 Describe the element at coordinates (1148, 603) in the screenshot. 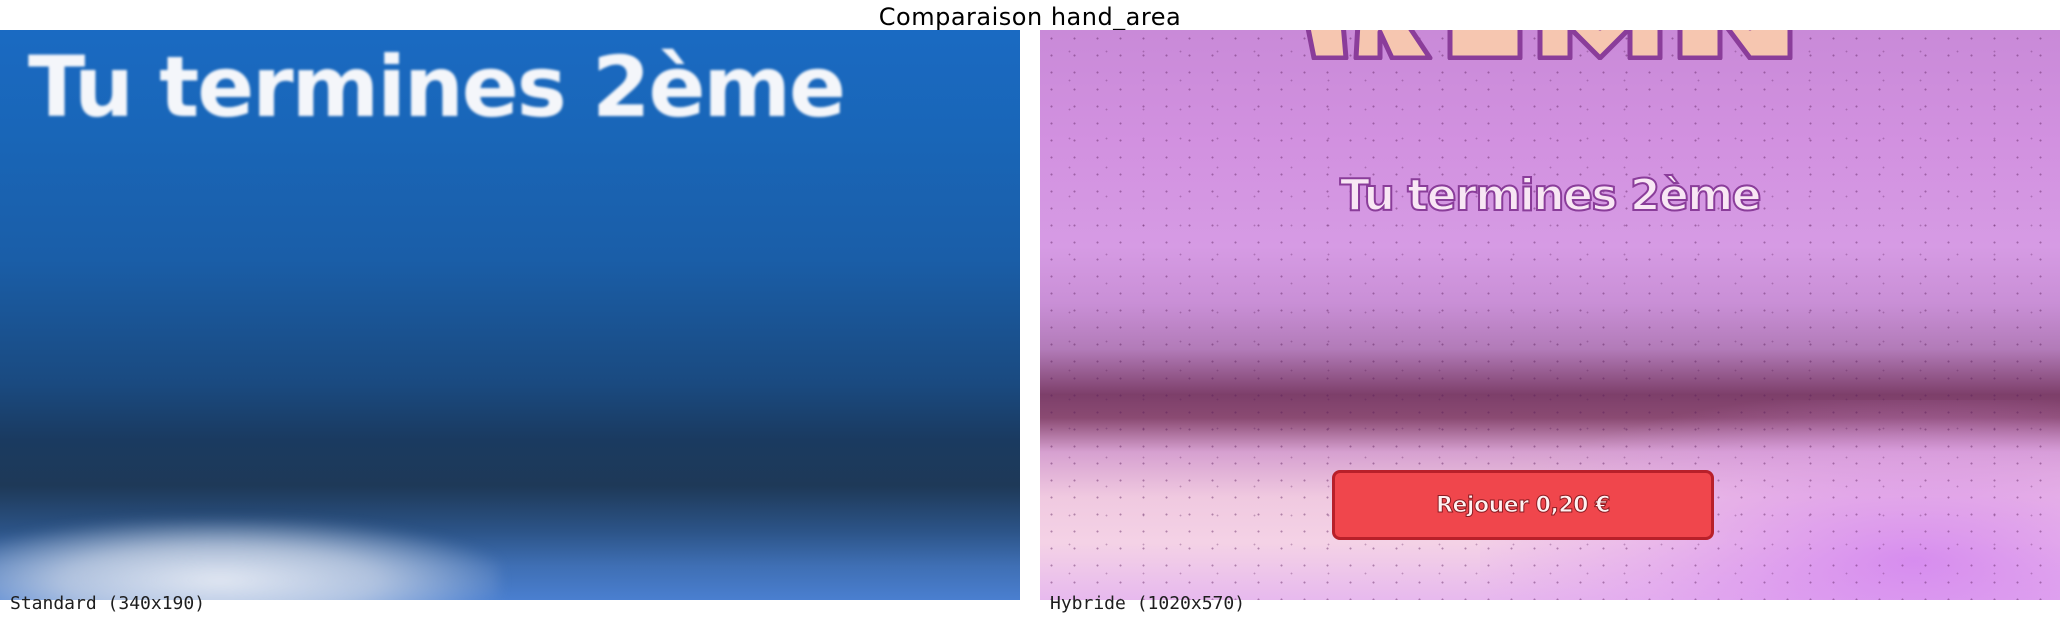

I see `hybrid-caption: Hybride (1020x570)` at that location.